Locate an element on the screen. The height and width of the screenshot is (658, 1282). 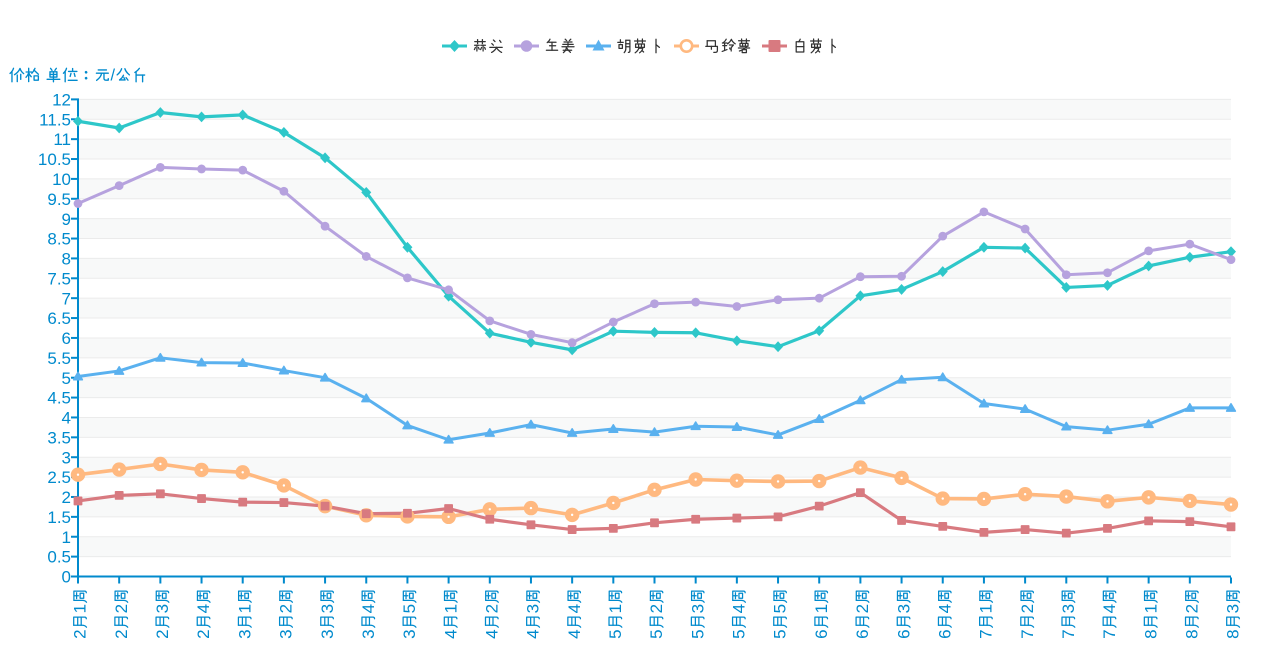
svg-text: 0 is located at coordinates (66, 577).